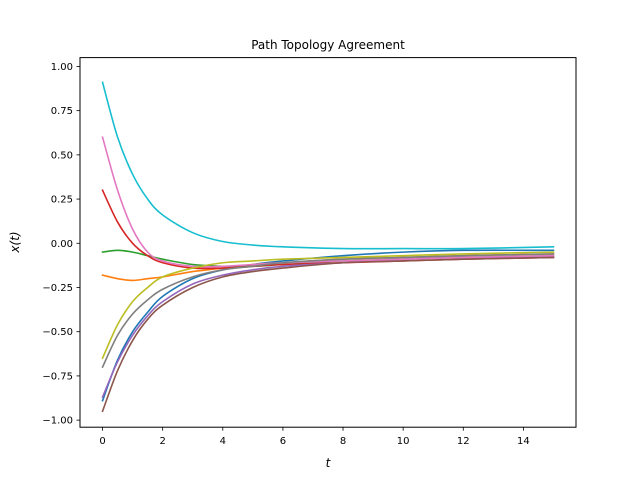 Image resolution: width=640 pixels, height=480 pixels. Describe the element at coordinates (62, 111) in the screenshot. I see `y-tick-label: 0.75` at that location.